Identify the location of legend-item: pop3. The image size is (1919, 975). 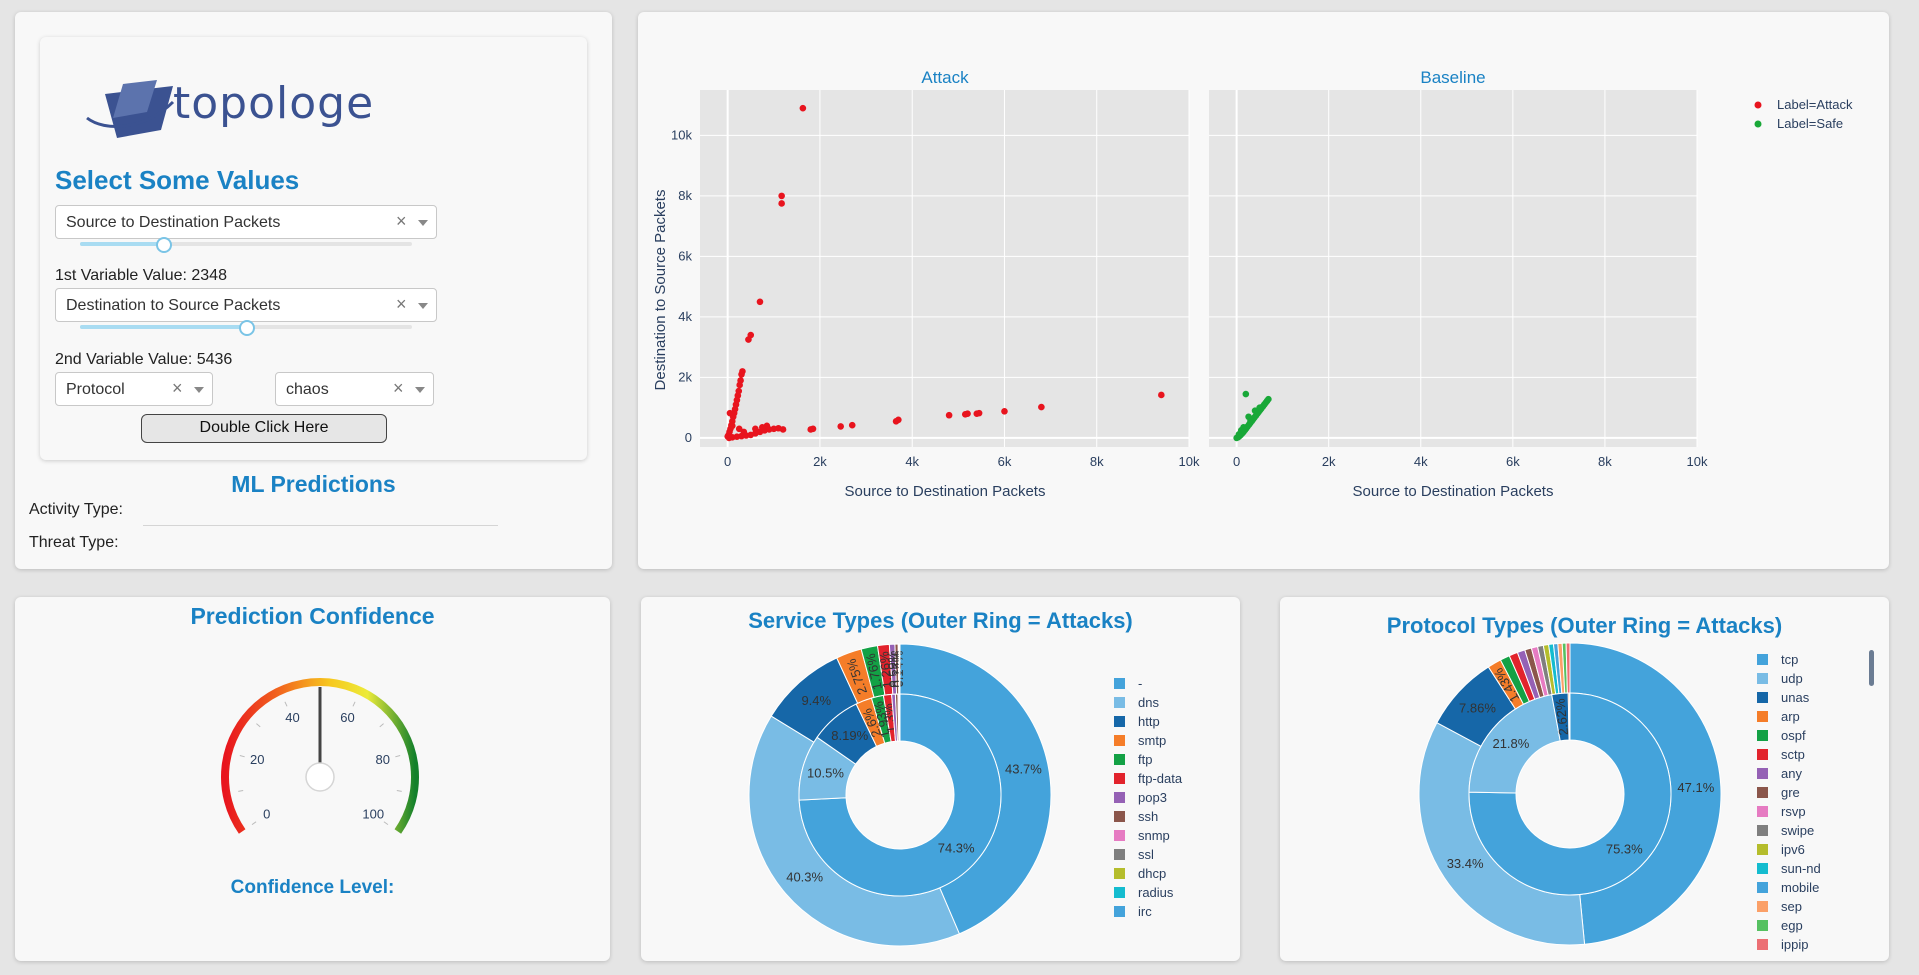
(1152, 797).